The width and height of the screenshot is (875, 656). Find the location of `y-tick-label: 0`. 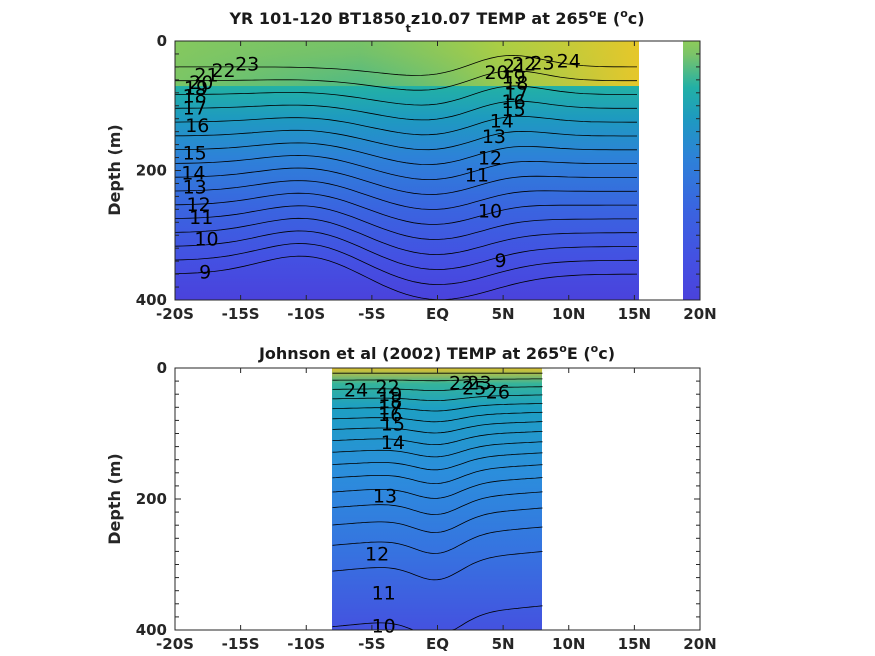

y-tick-label: 0 is located at coordinates (162, 368).